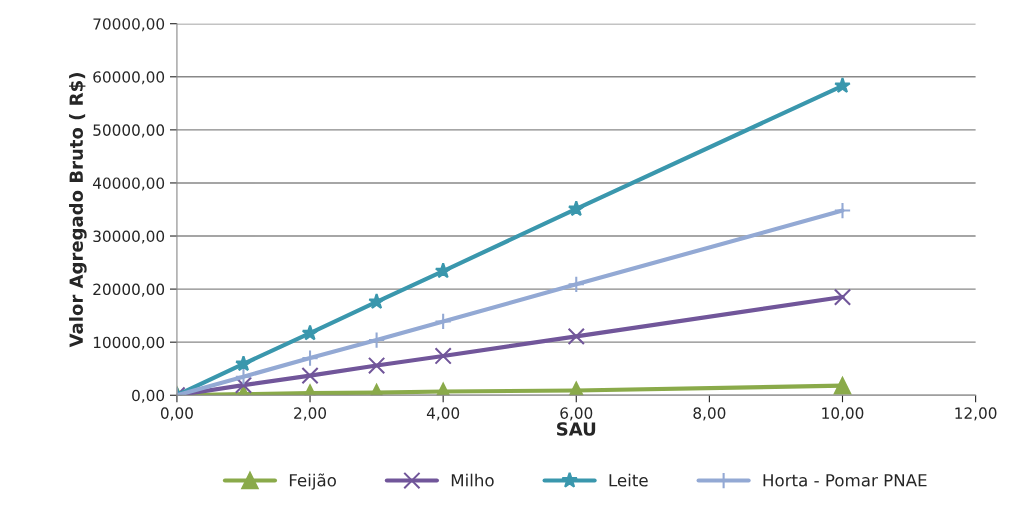  Describe the element at coordinates (443, 414) in the screenshot. I see `x-tick-label: 4,00` at that location.